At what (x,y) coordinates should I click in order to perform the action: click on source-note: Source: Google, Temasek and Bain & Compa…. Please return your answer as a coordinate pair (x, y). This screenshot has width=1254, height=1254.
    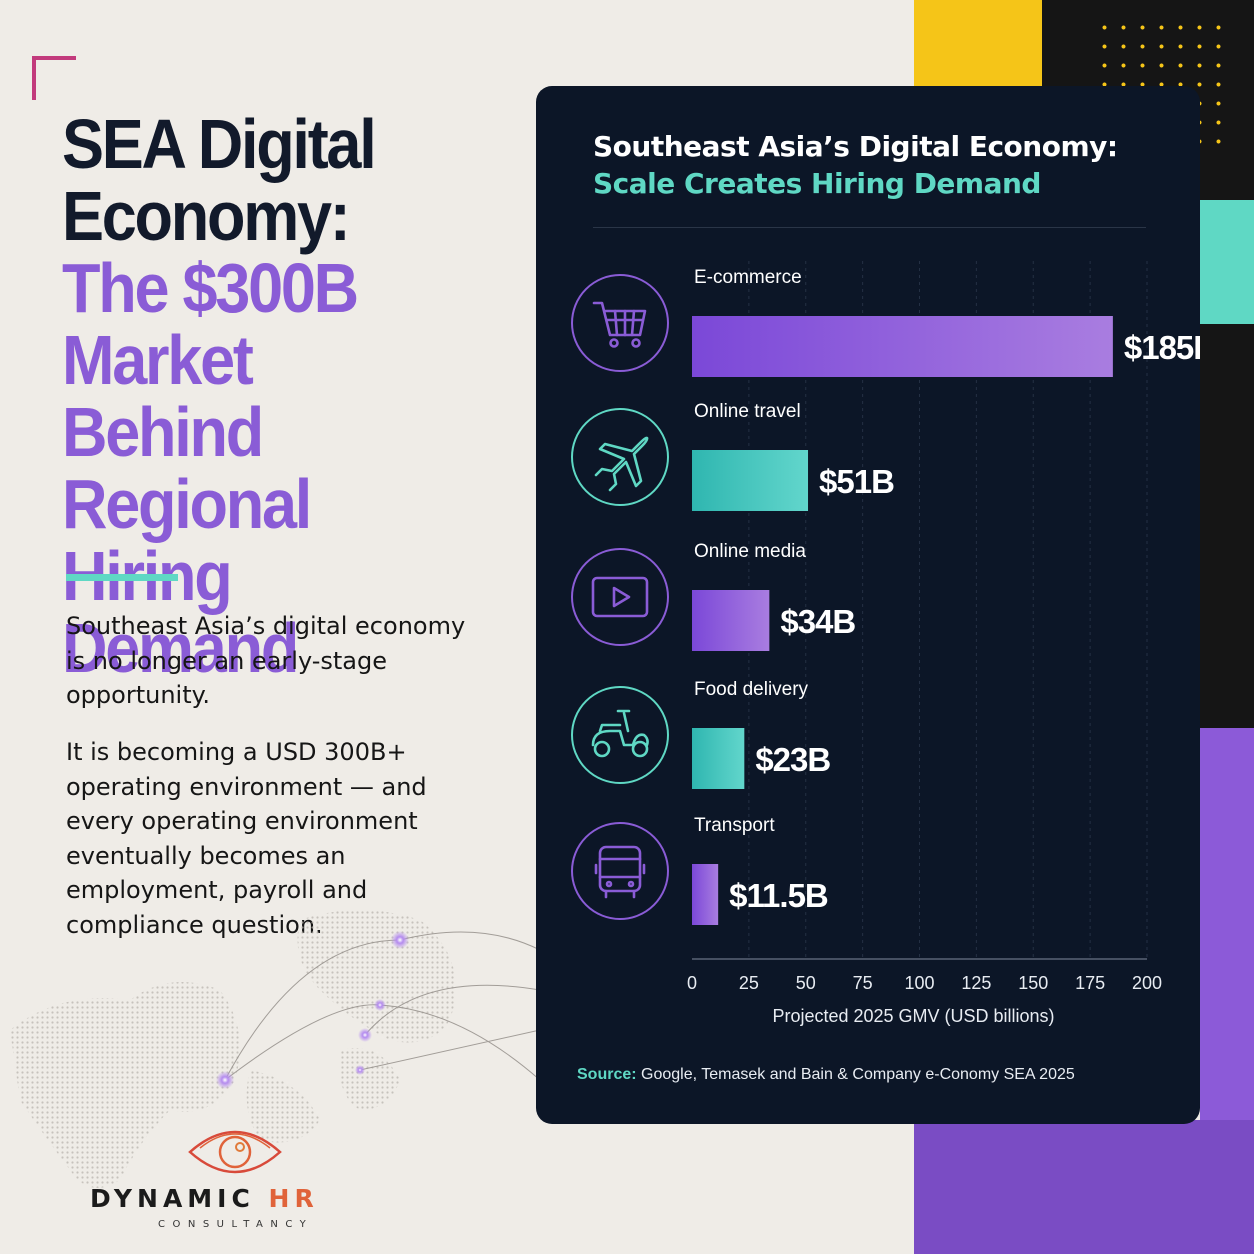
    Looking at the image, I should click on (826, 1075).